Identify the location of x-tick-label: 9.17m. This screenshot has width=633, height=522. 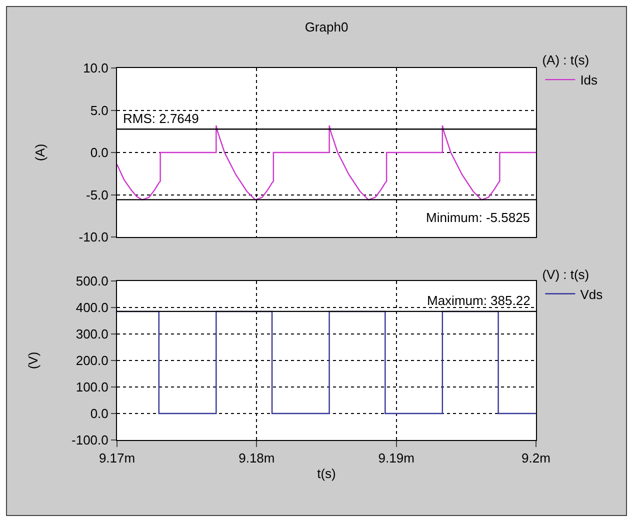
(117, 458).